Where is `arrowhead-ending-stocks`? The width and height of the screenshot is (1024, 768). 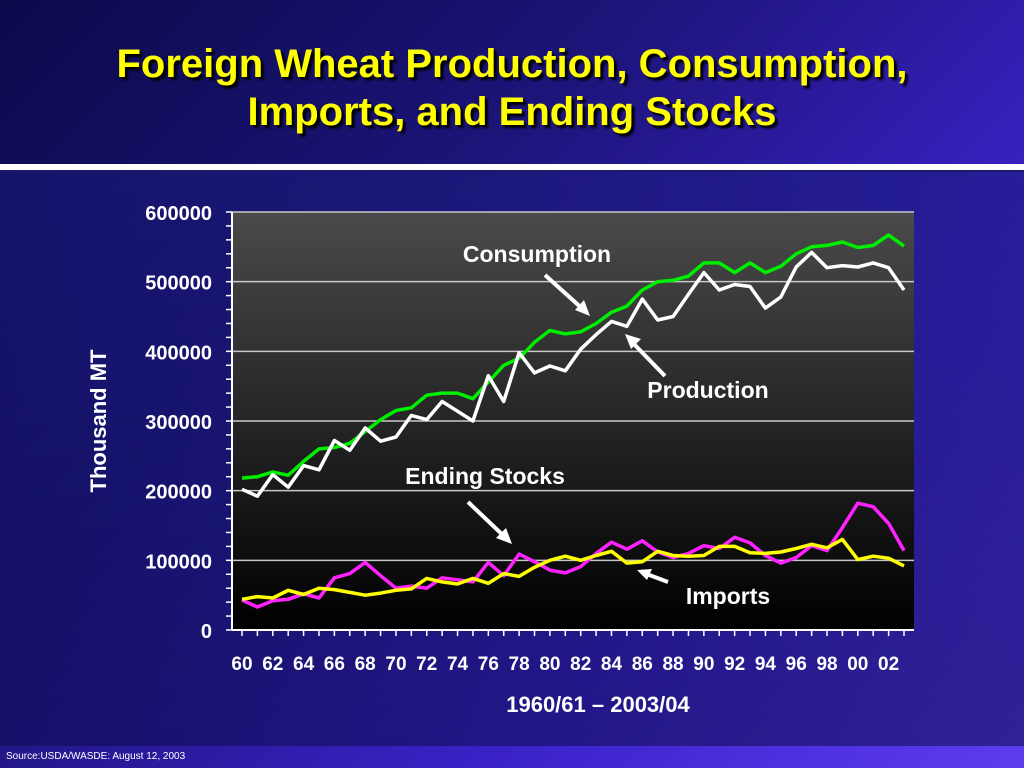
arrowhead-ending-stocks is located at coordinates (504, 536).